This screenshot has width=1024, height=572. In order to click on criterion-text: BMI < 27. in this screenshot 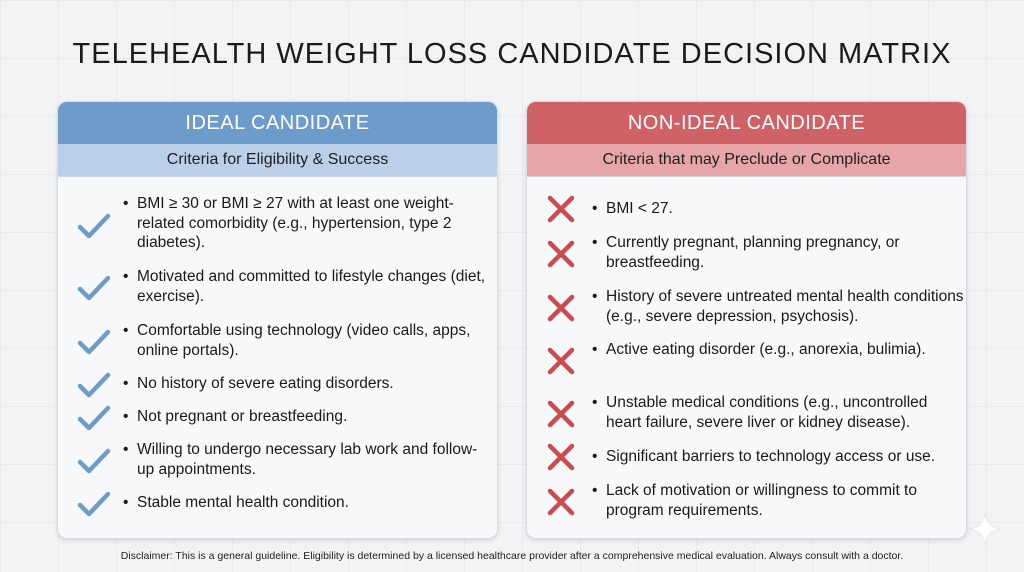, I will do `click(639, 208)`.